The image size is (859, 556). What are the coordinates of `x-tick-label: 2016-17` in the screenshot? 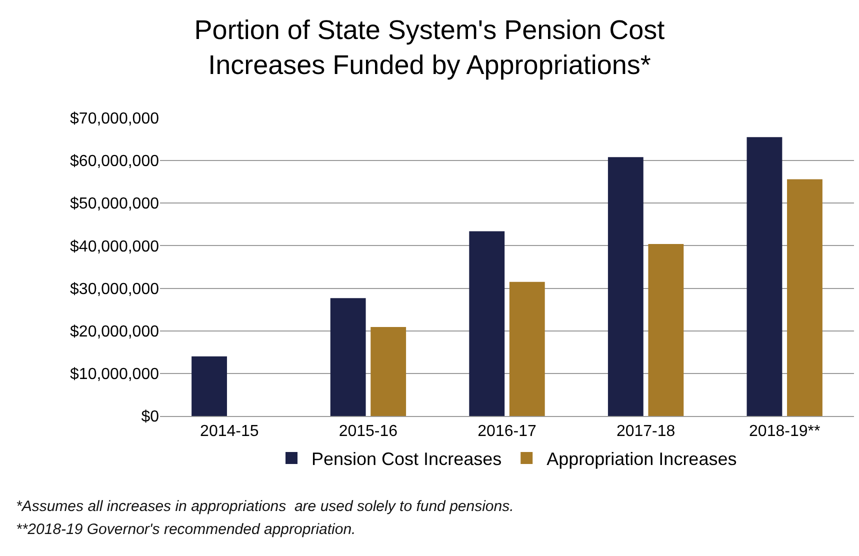 It's located at (507, 431).